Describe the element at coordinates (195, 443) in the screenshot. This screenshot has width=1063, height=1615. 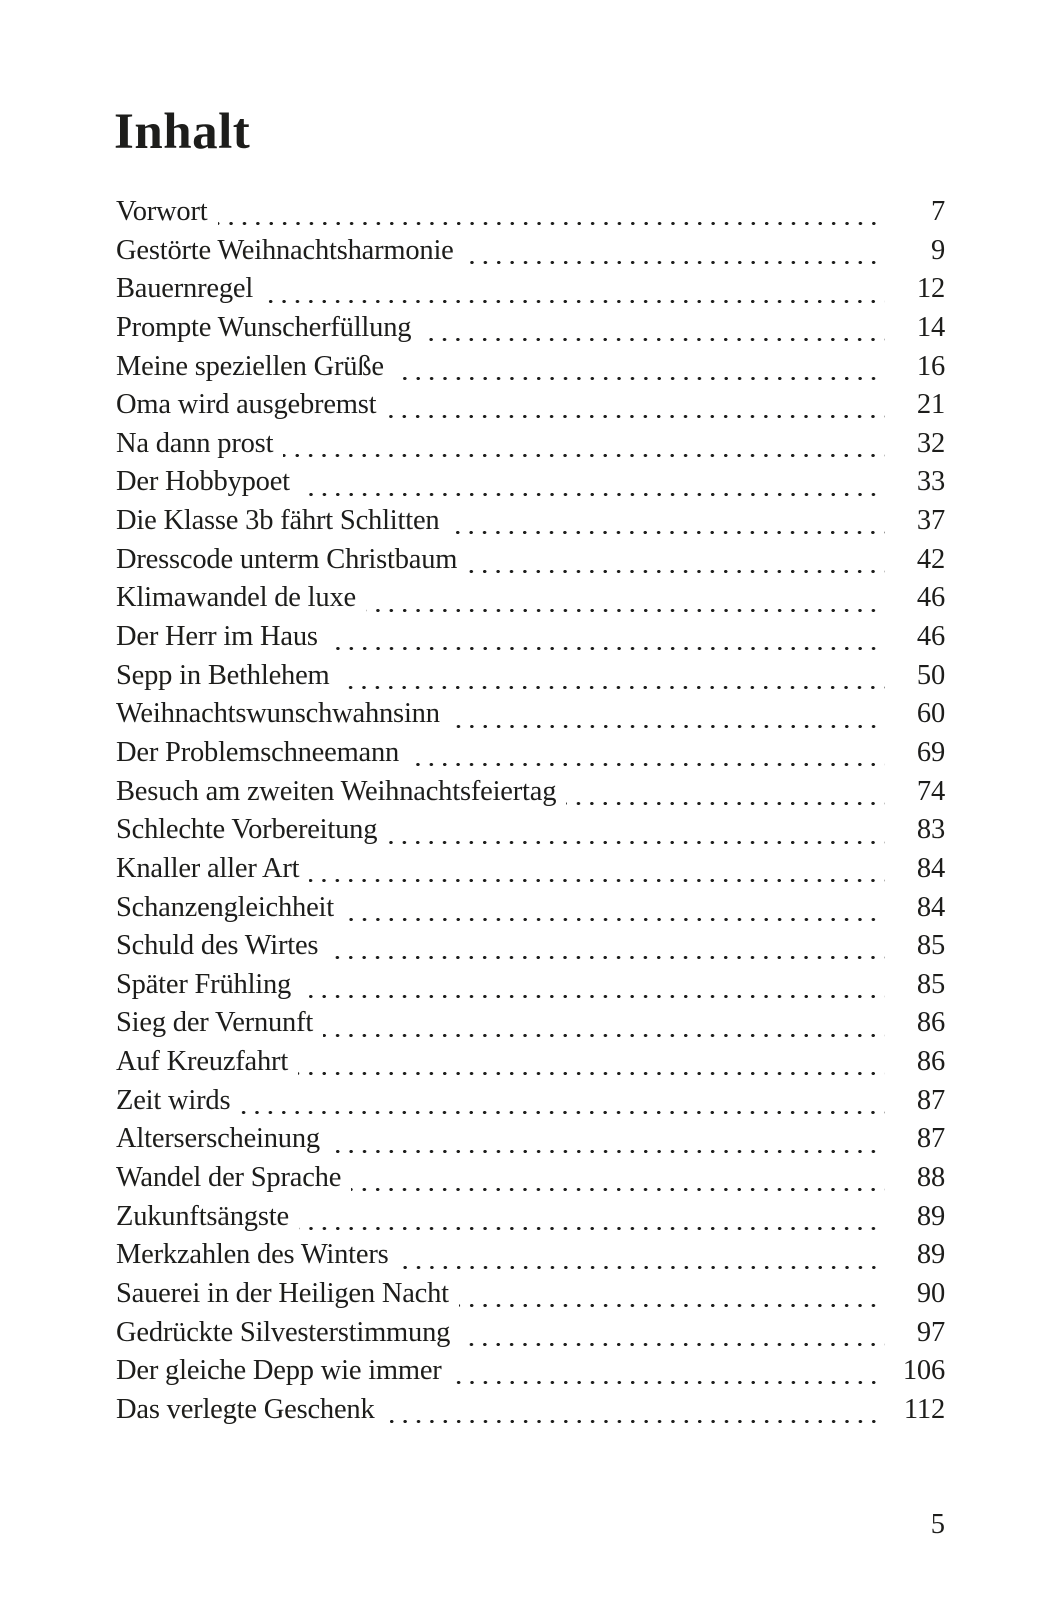
I see `toc-entry-title: Na dann prost` at that location.